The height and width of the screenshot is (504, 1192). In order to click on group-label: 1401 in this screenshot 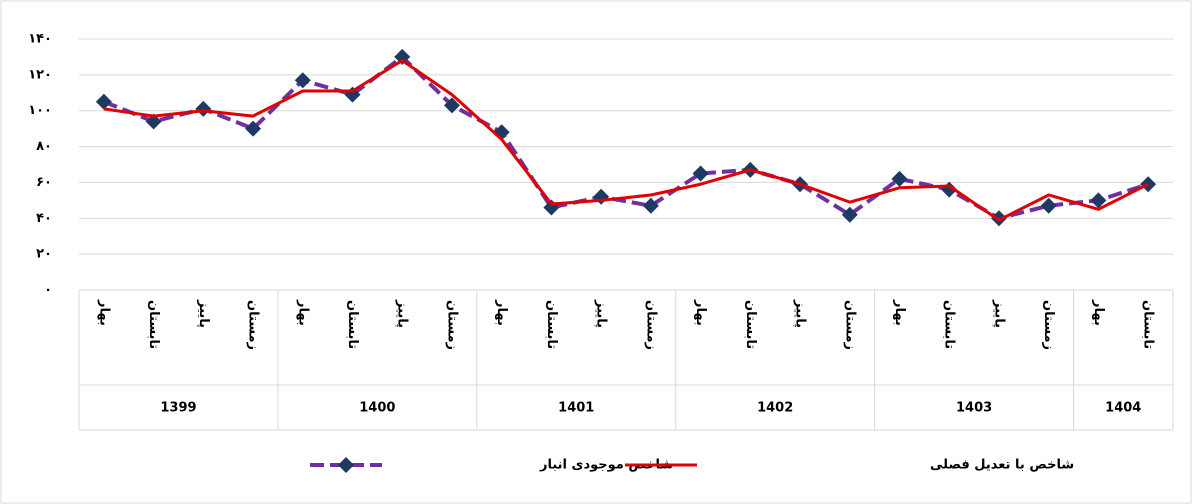, I will do `click(576, 408)`.